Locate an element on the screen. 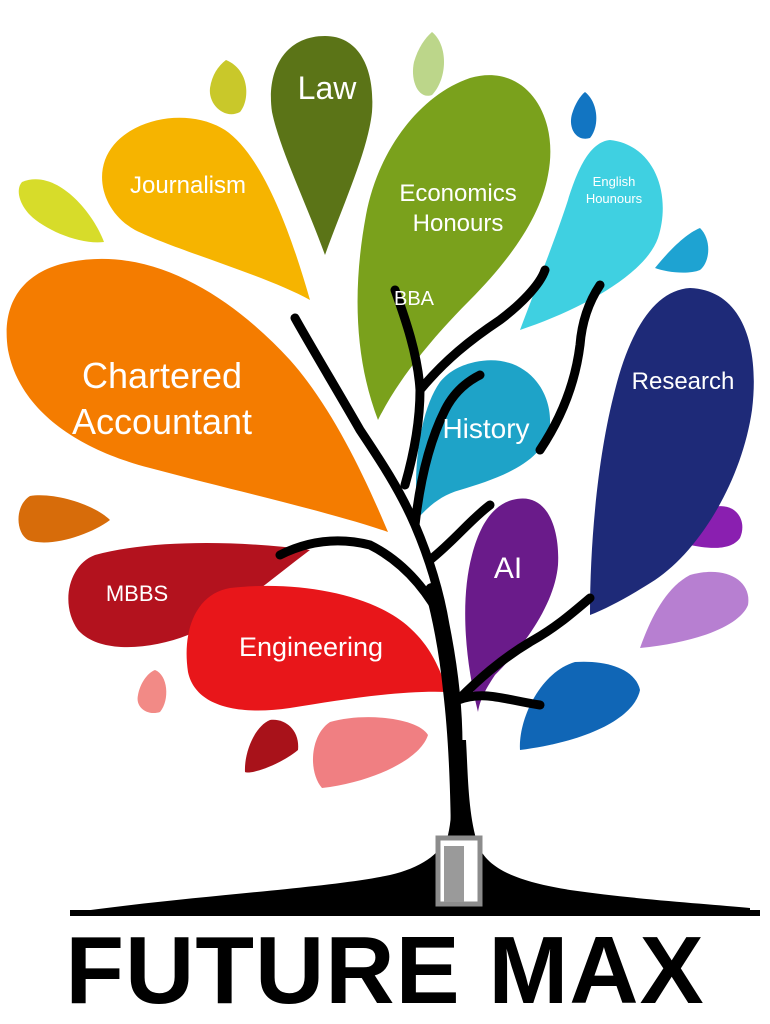 The image size is (770, 1024). leaf-bba-label: BBA is located at coordinates (414, 299).